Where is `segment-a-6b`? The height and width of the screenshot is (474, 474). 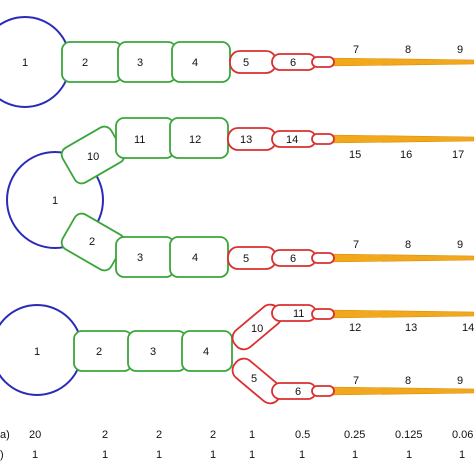 segment-a-6b is located at coordinates (323, 62).